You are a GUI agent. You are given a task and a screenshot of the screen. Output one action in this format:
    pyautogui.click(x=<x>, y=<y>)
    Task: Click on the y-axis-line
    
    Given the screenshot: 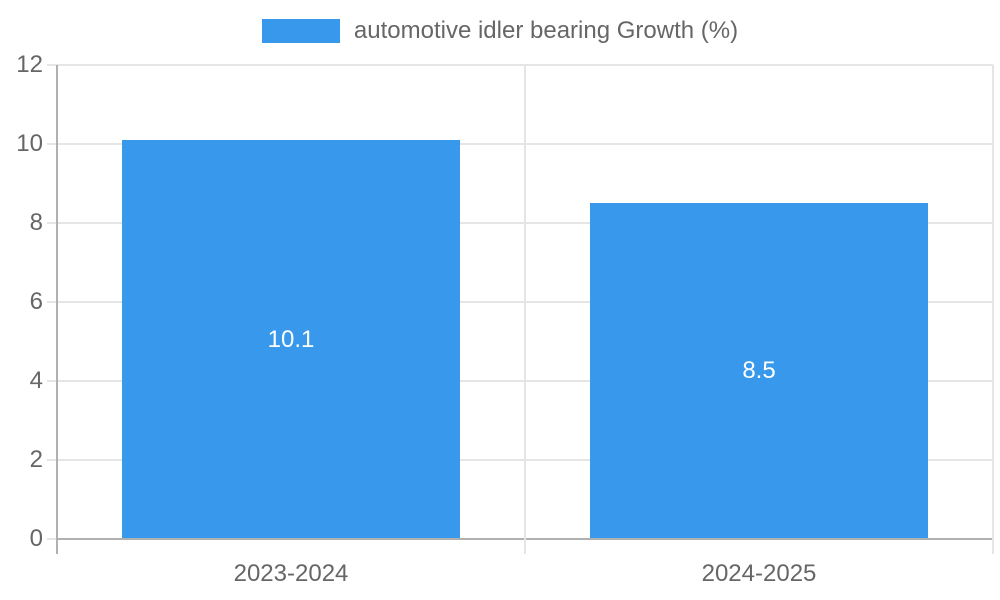 What is the action you would take?
    pyautogui.click(x=57, y=309)
    